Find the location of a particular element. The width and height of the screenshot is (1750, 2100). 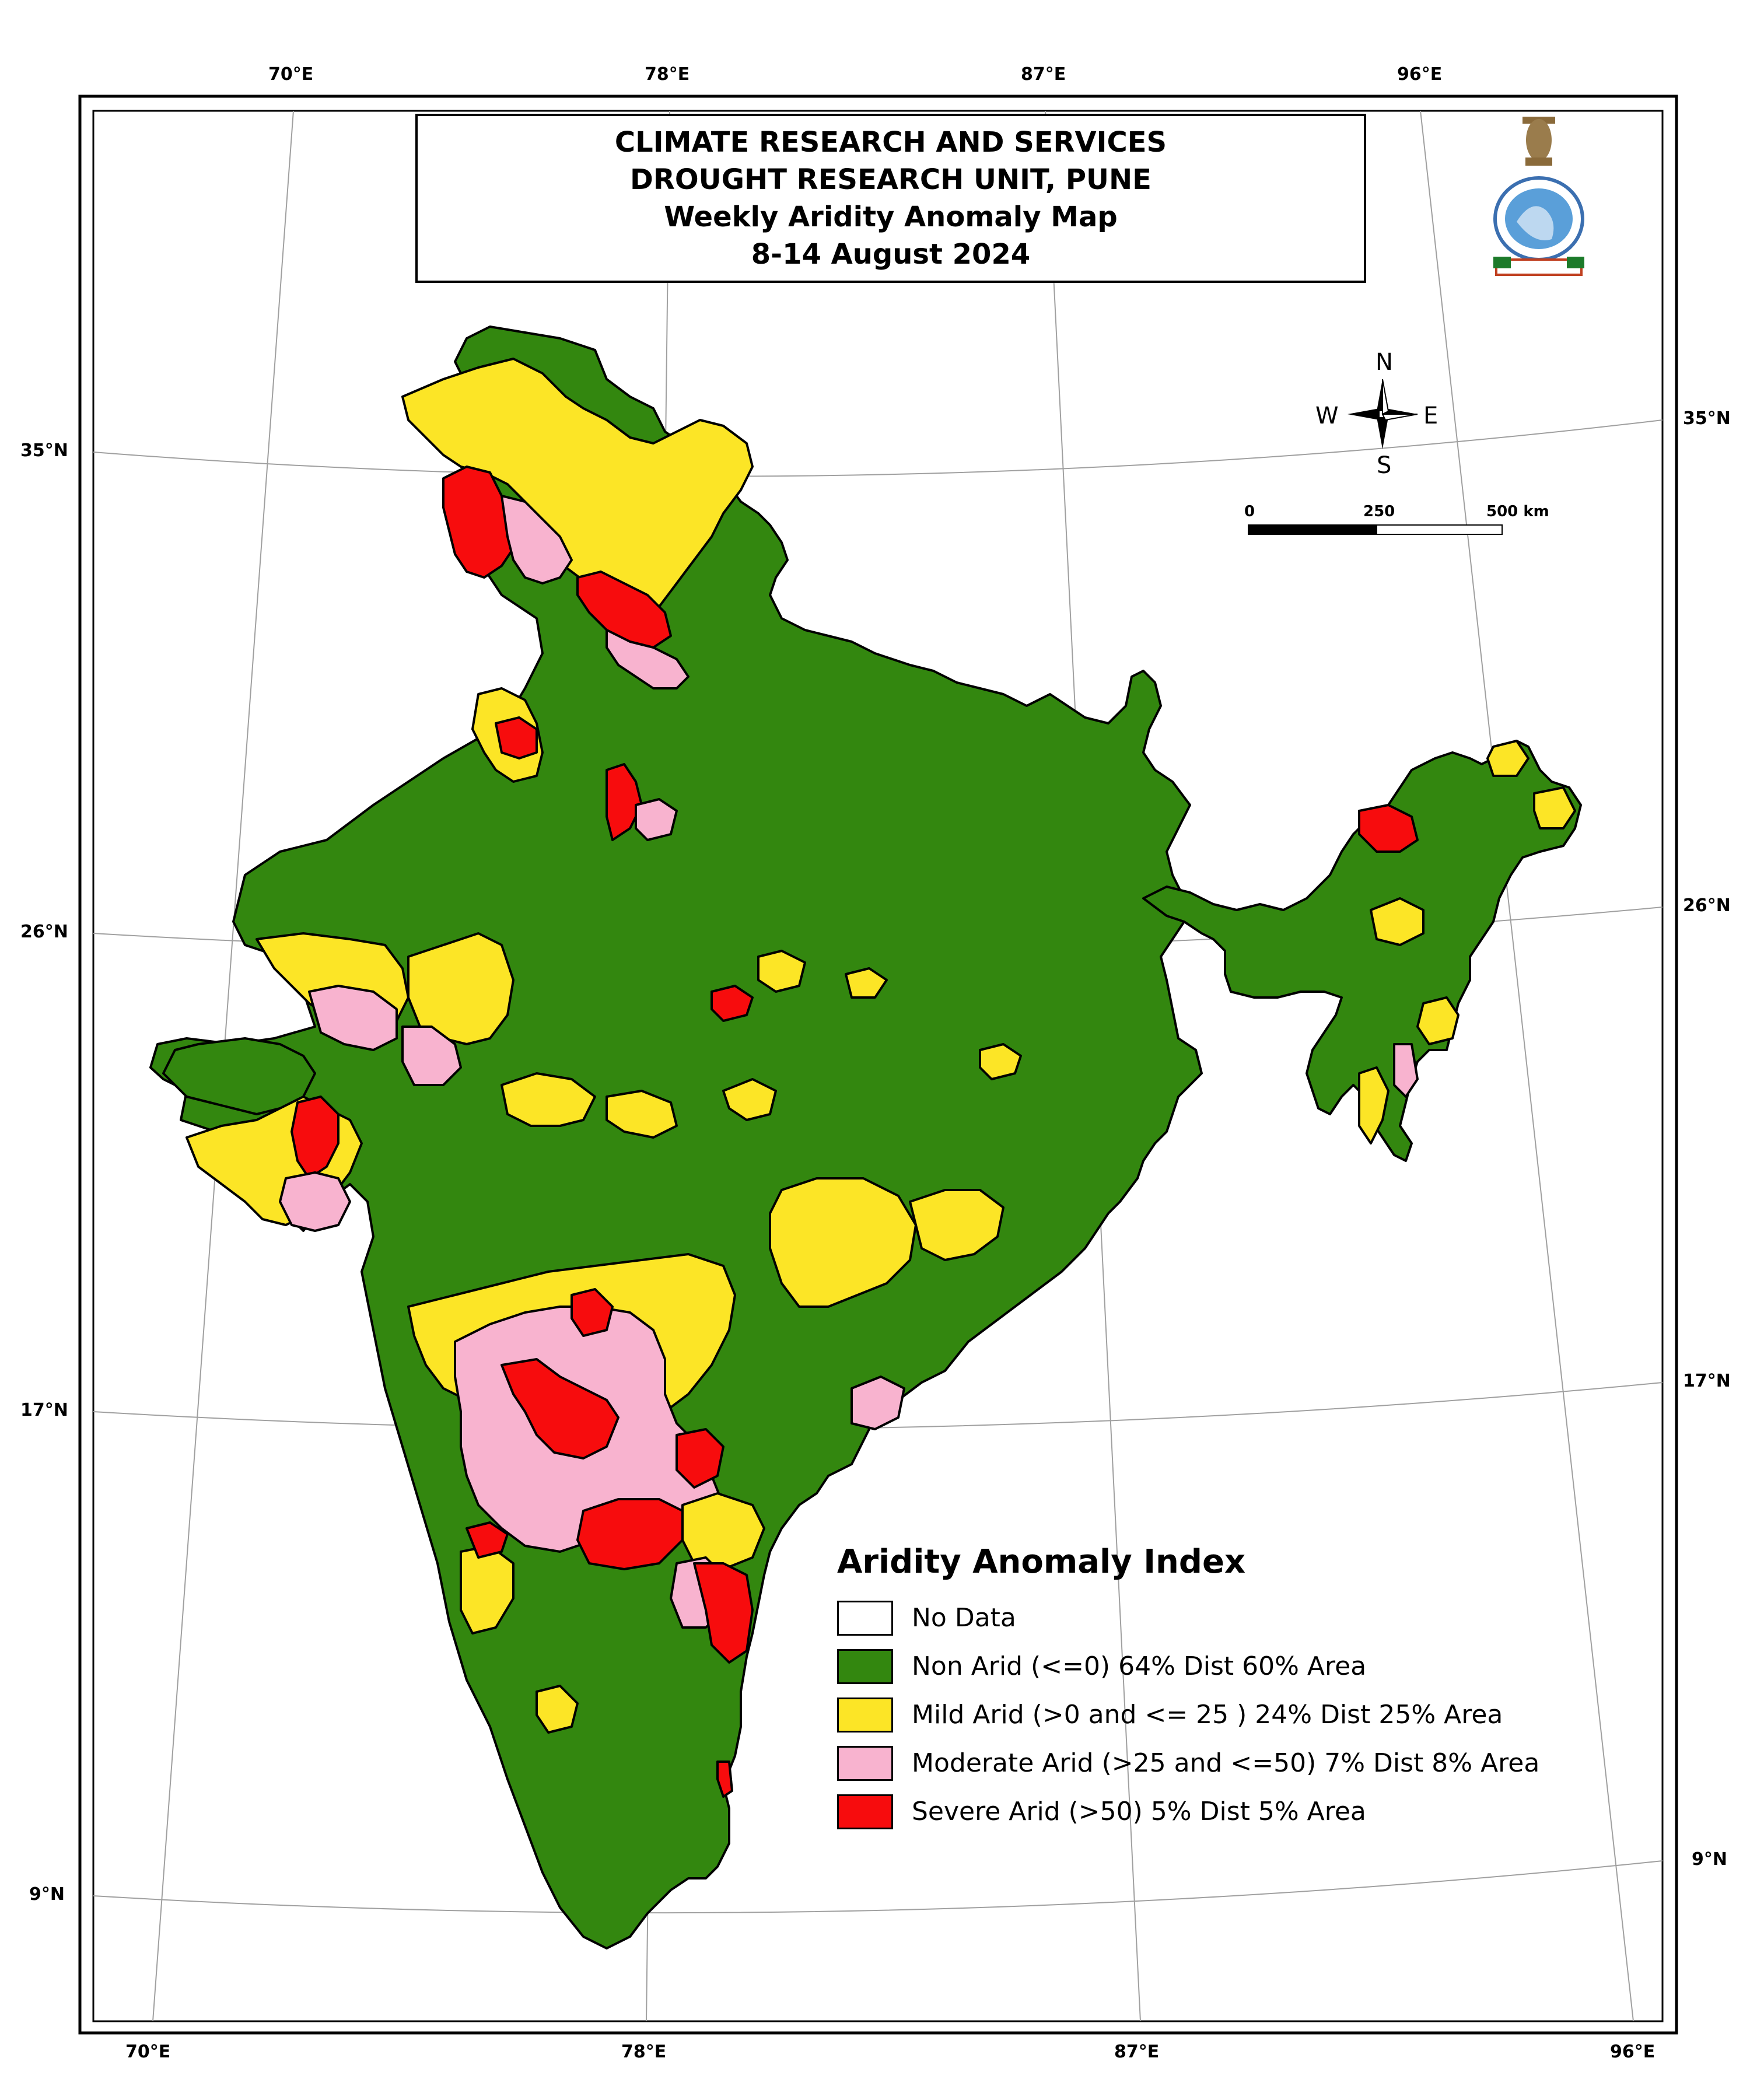

zone-arunachal-severe is located at coordinates (1388, 828).